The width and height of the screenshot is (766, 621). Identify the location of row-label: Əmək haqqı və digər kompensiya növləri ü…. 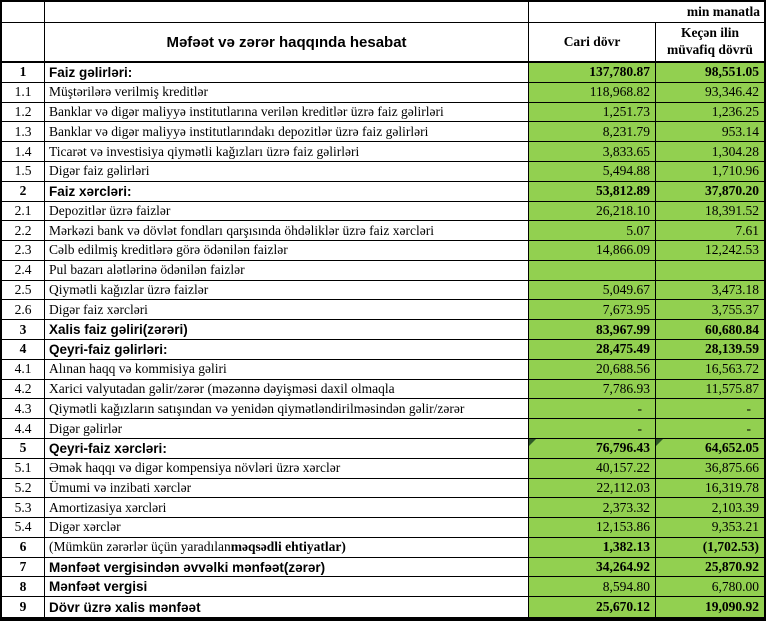
(287, 468).